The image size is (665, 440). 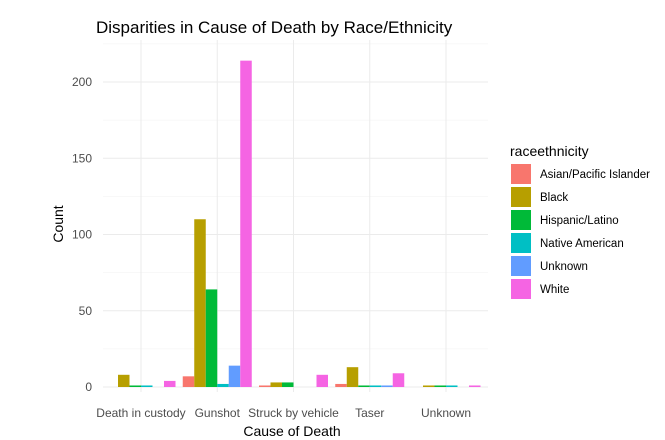 I want to click on bar-gunshot-native-american, so click(x=223, y=385).